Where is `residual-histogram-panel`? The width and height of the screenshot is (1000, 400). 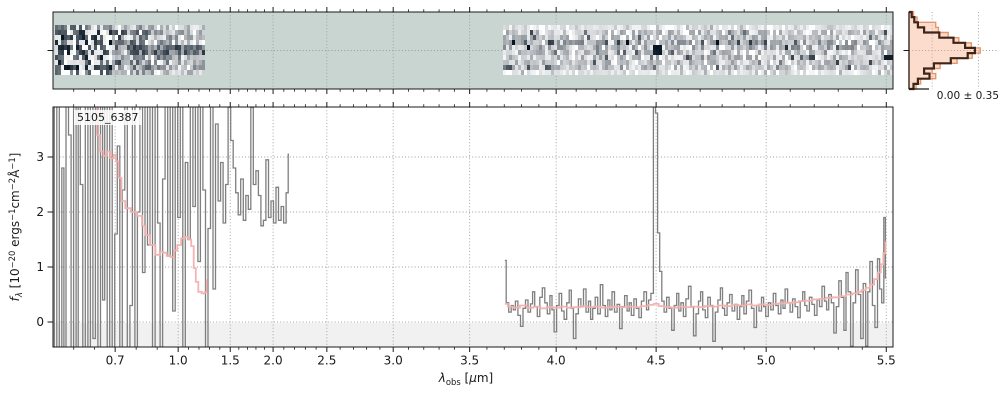 residual-histogram-panel is located at coordinates (950, 50).